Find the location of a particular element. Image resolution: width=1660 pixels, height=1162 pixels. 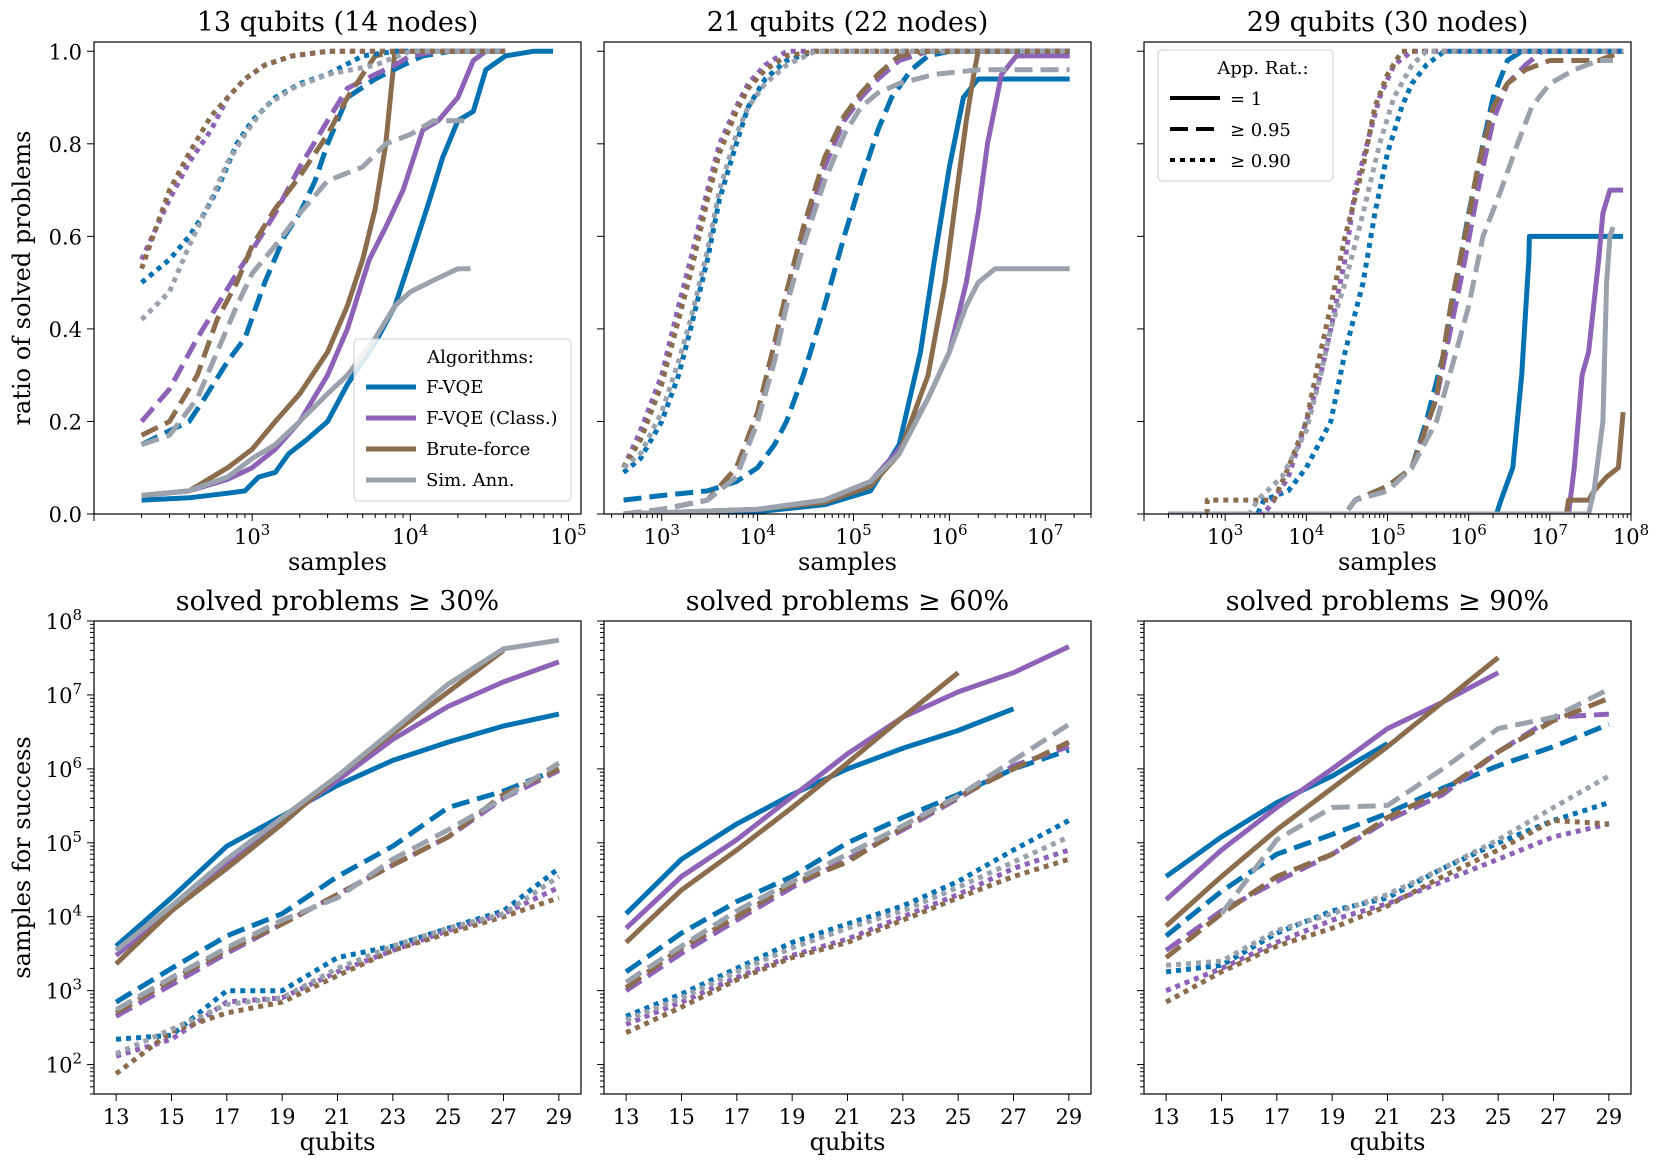

series-f-vqe-class-approx95 is located at coordinates (322, 236).